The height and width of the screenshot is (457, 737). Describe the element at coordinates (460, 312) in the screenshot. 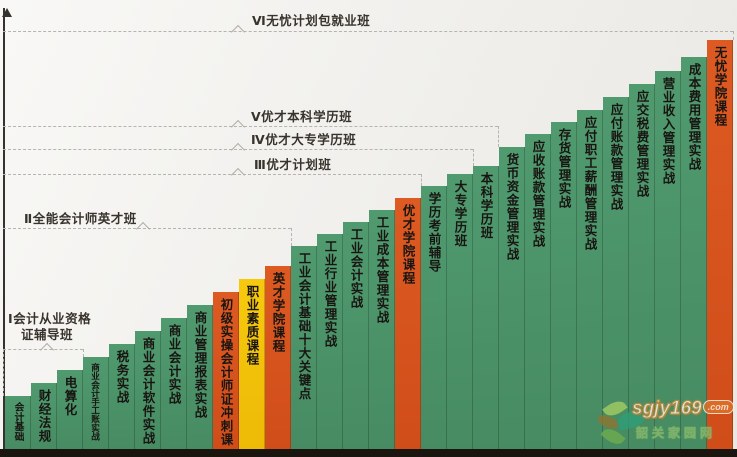

I see `bar-course-18: 大专学历班` at that location.